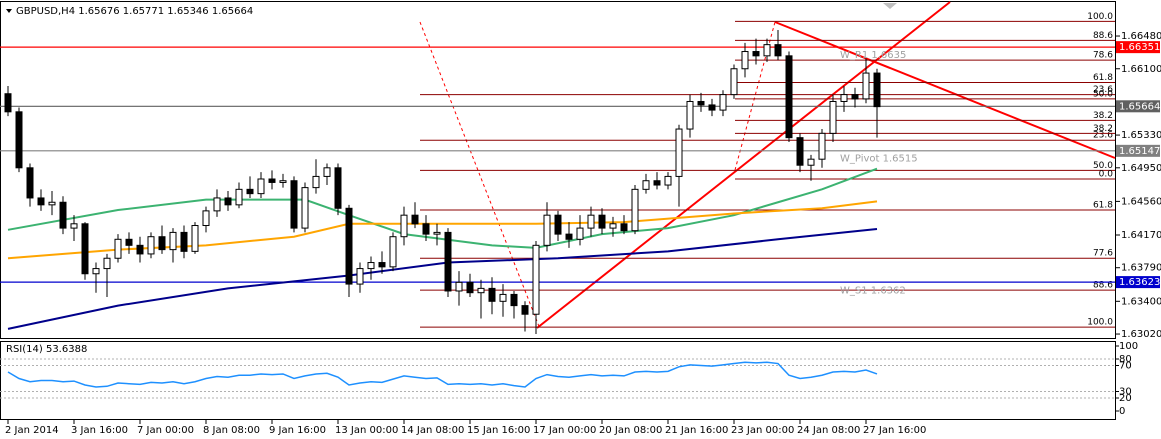 Image resolution: width=1161 pixels, height=439 pixels. Describe the element at coordinates (873, 290) in the screenshot. I see `pivot-label: W_S1 1.6362` at that location.